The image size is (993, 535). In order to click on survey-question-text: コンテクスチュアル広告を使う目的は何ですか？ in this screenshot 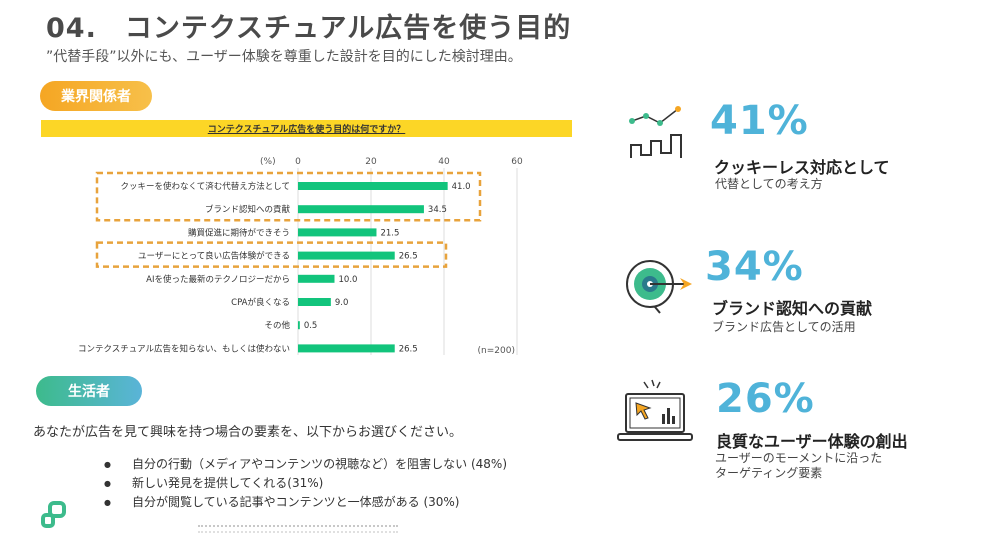, I will do `click(306, 130)`.